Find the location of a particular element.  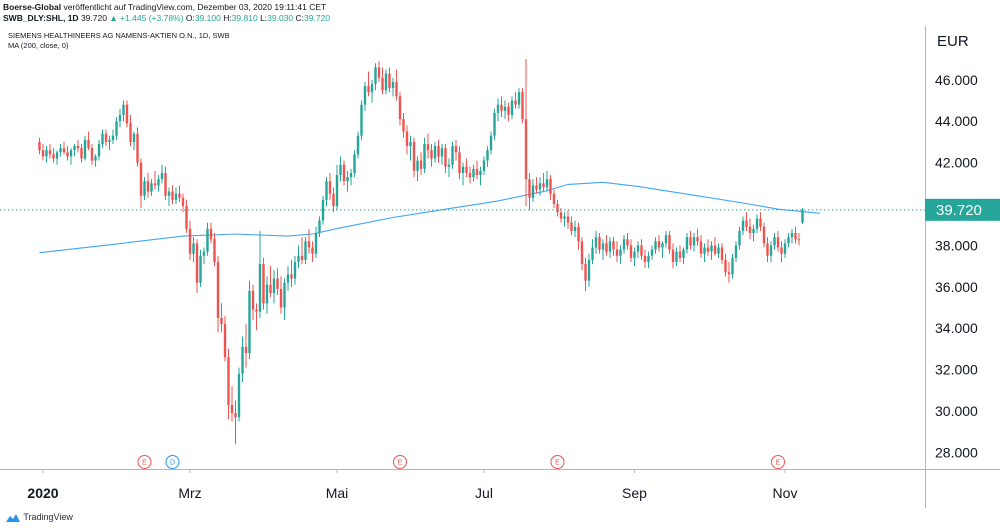

price-tick-label: 28.000 is located at coordinates (956, 452).